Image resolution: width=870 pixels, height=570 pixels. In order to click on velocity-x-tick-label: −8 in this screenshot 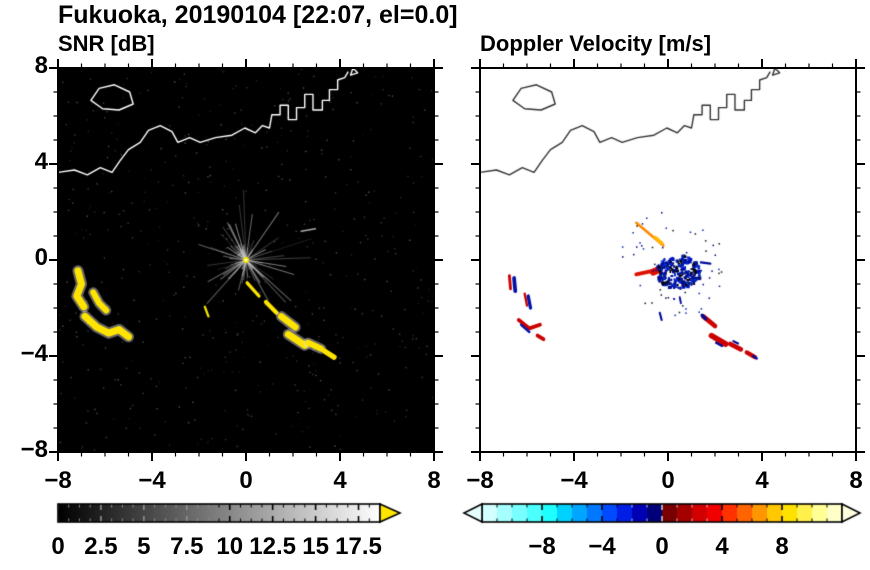, I will do `click(480, 480)`.